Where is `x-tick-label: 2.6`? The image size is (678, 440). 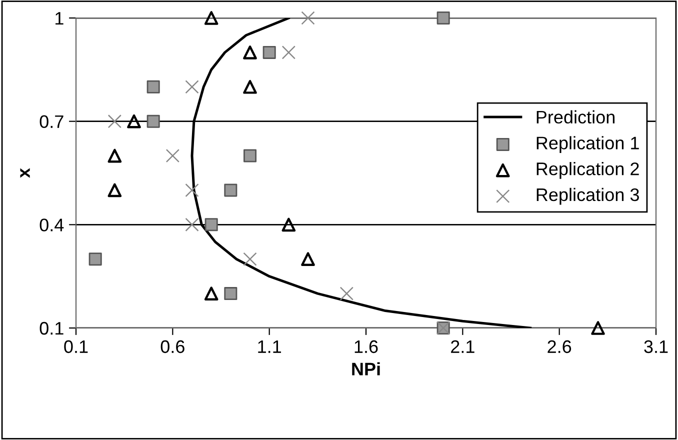 x-tick-label: 2.6 is located at coordinates (560, 347).